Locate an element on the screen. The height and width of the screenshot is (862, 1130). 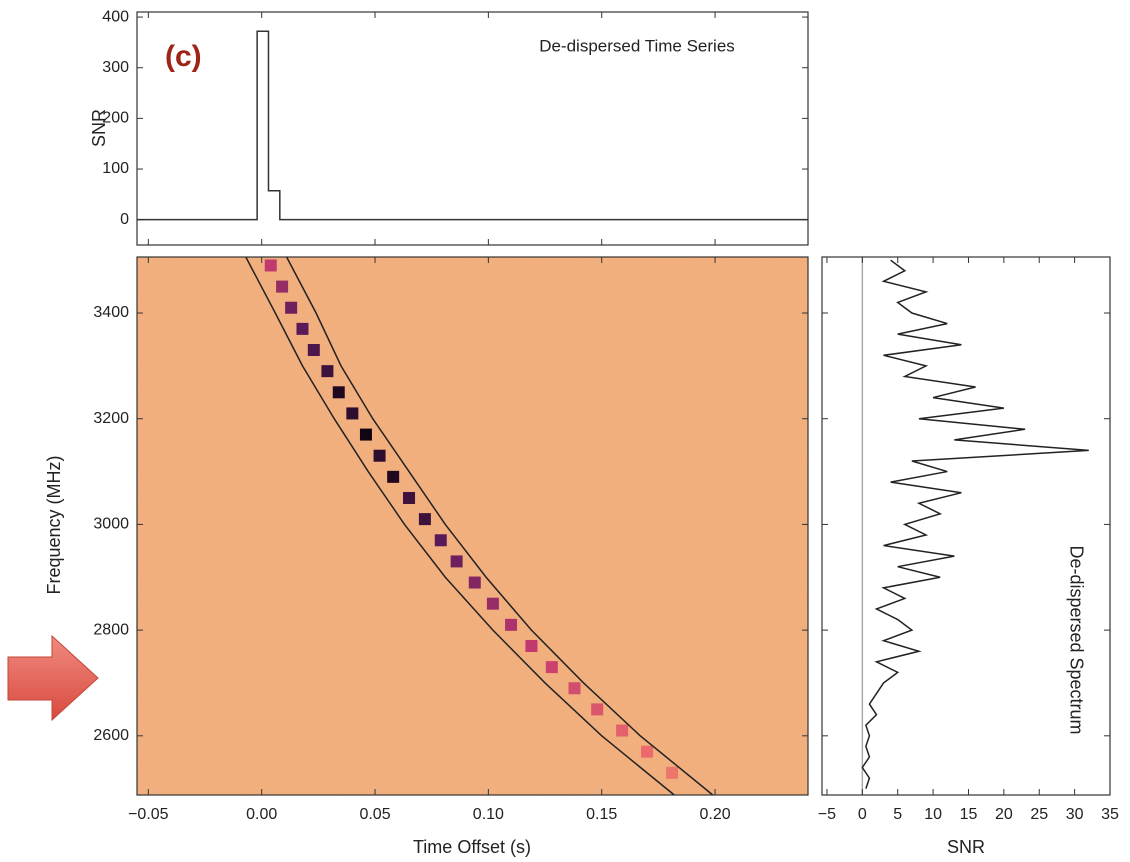
x-tick-label: 15 is located at coordinates (969, 814).